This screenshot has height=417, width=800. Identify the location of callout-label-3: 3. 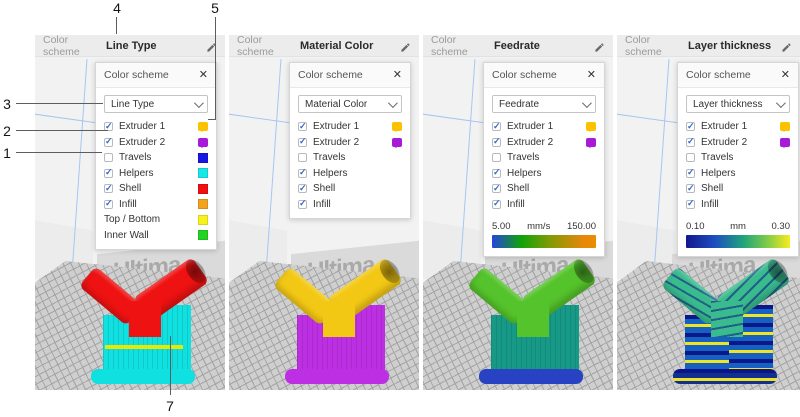
(7, 104).